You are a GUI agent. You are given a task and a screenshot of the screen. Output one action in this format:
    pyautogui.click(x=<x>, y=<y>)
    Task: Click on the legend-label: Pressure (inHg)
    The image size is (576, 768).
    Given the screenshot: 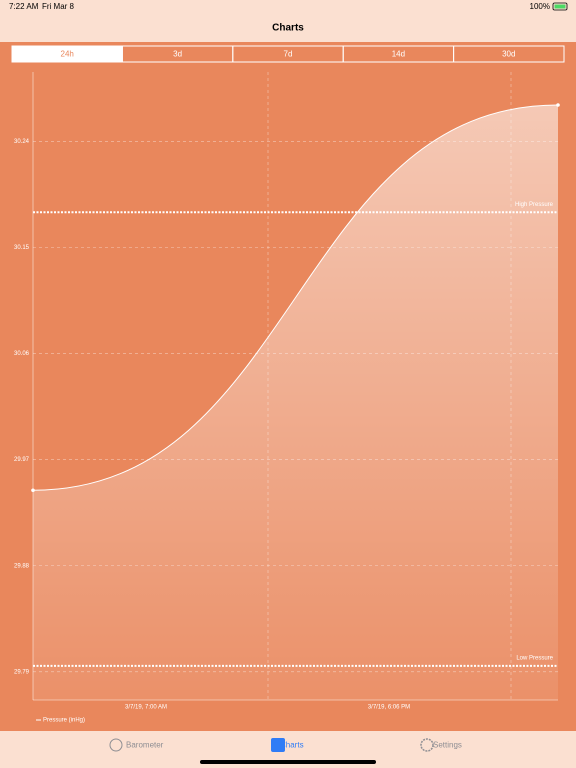 What is the action you would take?
    pyautogui.click(x=64, y=721)
    